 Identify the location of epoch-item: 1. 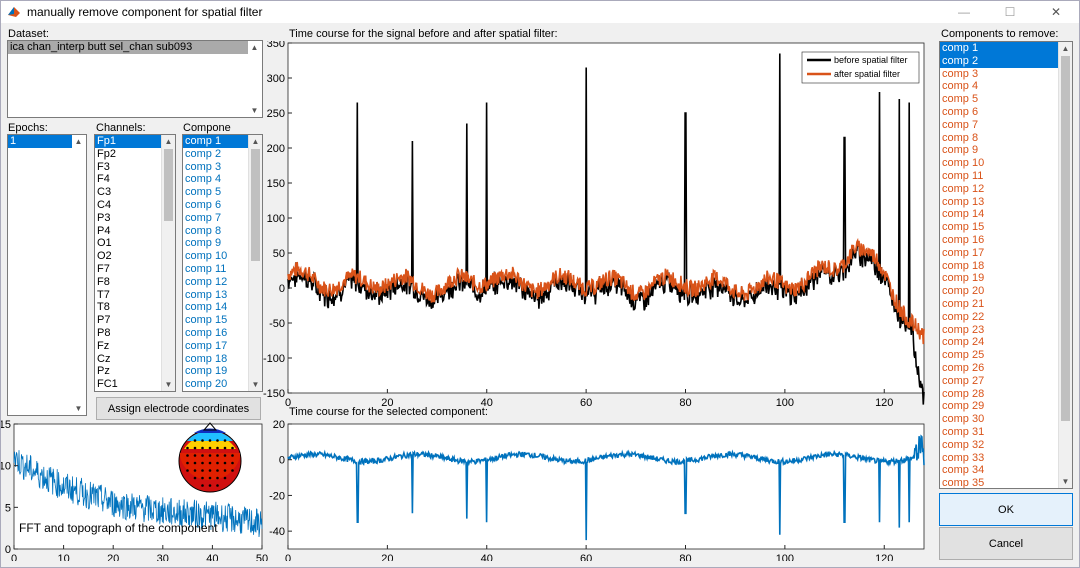
(47, 141).